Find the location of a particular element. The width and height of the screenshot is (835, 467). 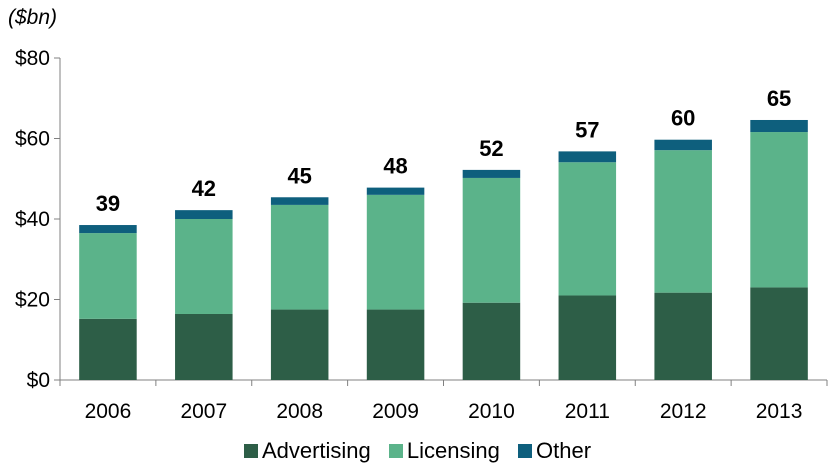

bar-other-2011 is located at coordinates (587, 157).